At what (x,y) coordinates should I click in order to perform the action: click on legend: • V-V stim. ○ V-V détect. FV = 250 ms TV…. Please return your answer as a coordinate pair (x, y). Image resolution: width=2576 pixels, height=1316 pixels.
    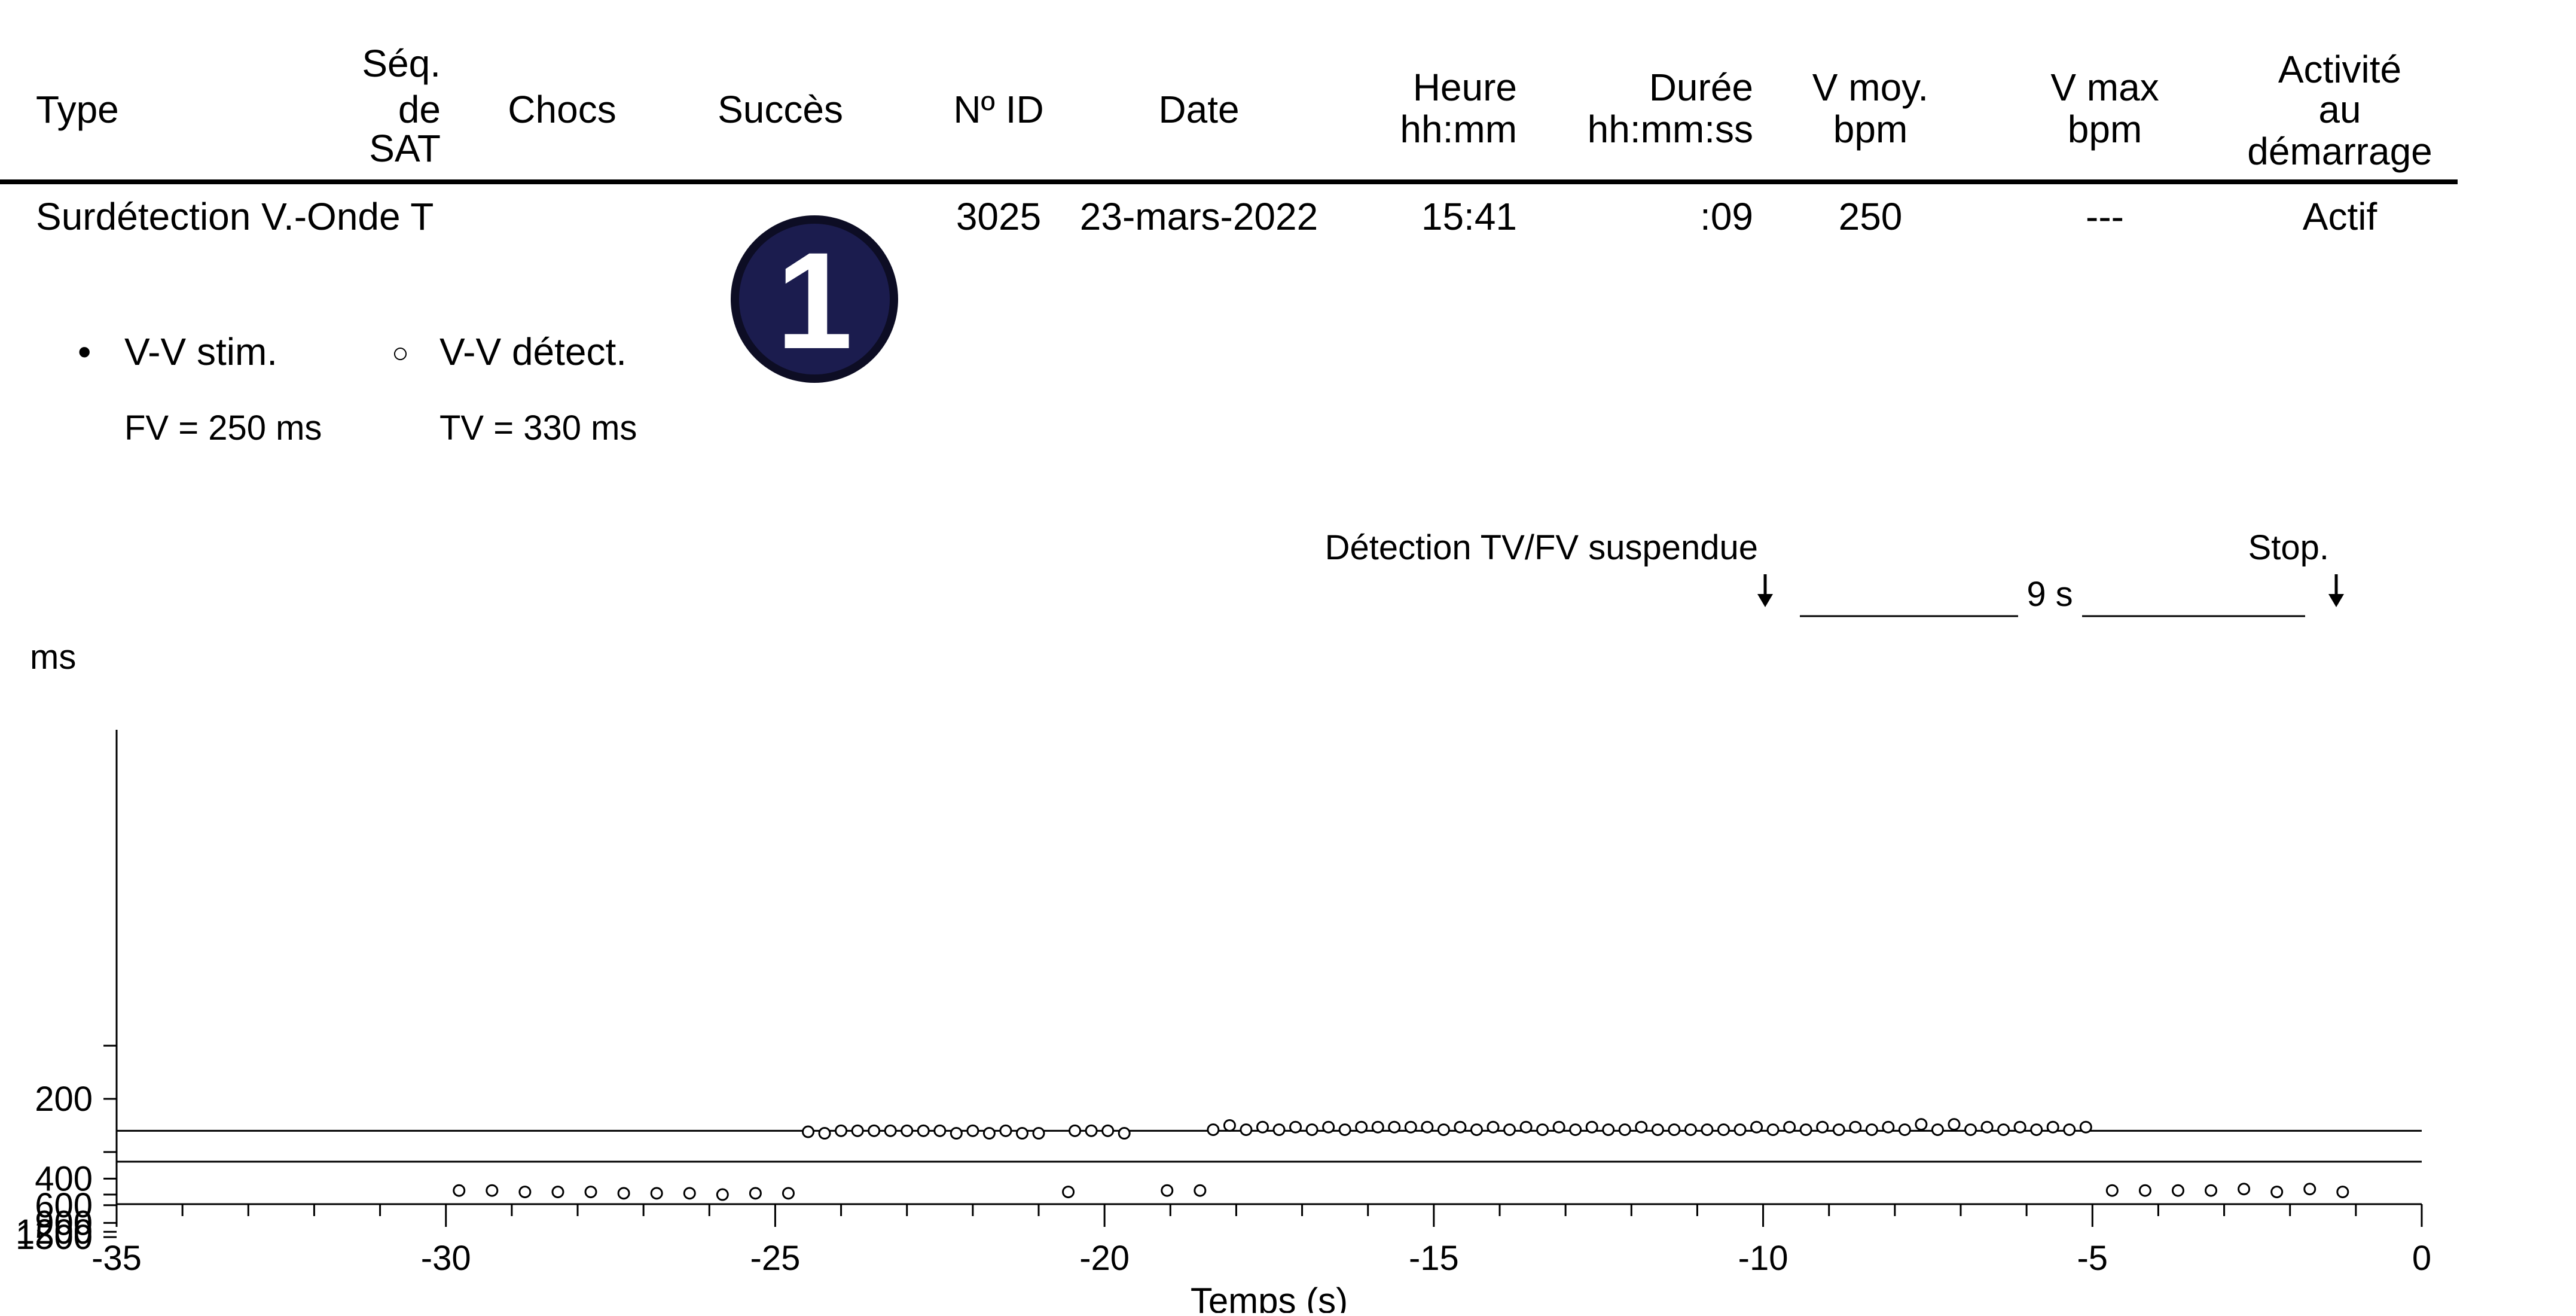
    Looking at the image, I should click on (357, 388).